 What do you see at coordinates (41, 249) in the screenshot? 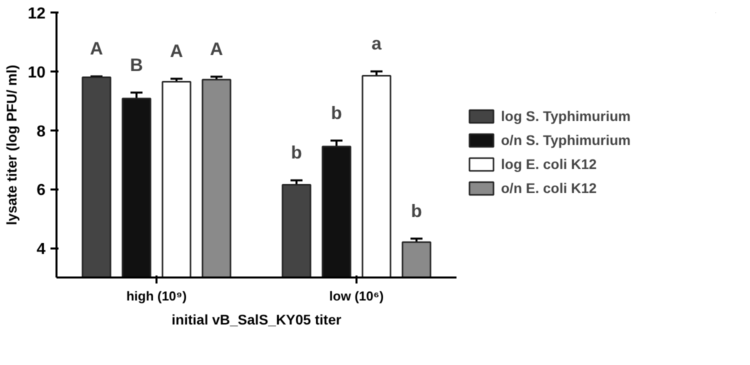
I see `y-tick-label: 4` at bounding box center [41, 249].